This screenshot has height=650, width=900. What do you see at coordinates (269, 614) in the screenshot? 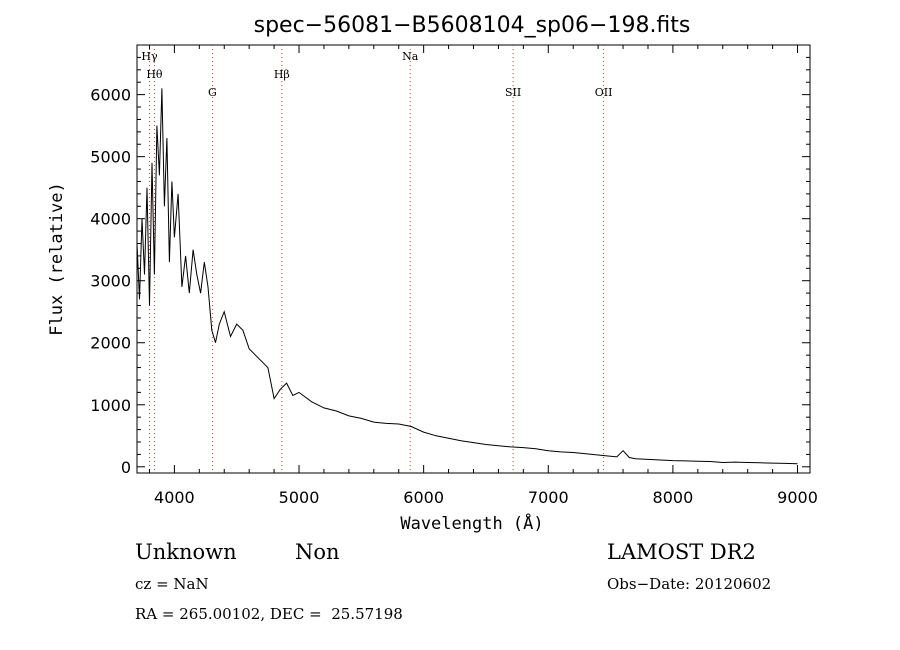
I see `coordinates: RA = 265.00102, DEC = 25.57198` at bounding box center [269, 614].